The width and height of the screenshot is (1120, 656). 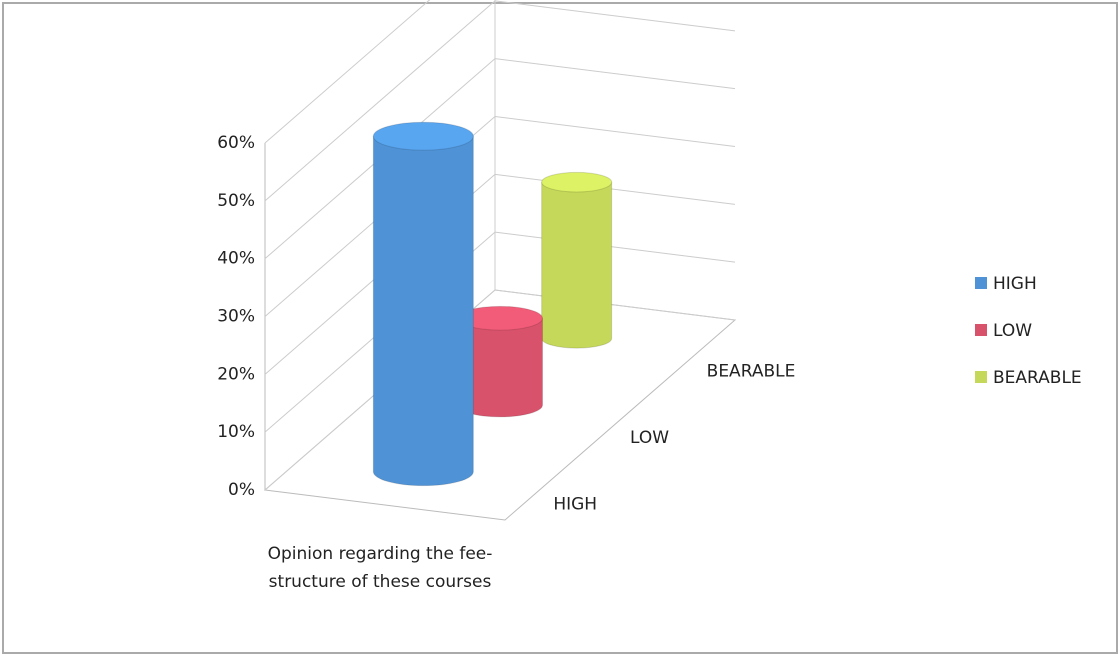 What do you see at coordinates (649, 438) in the screenshot?
I see `depth-tick-label: LOW` at bounding box center [649, 438].